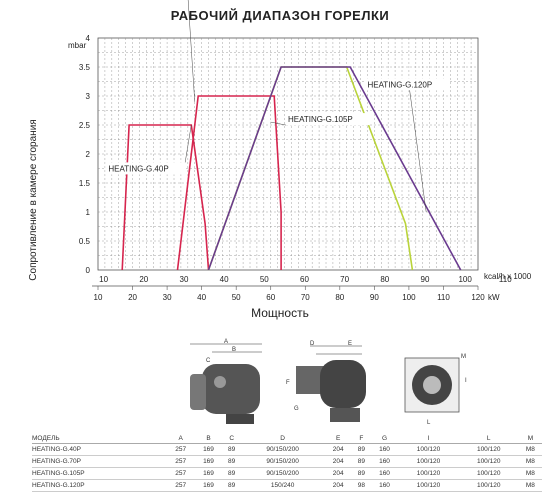 This screenshot has width=560, height=504. I want to click on dim-label-b: B, so click(234, 350).